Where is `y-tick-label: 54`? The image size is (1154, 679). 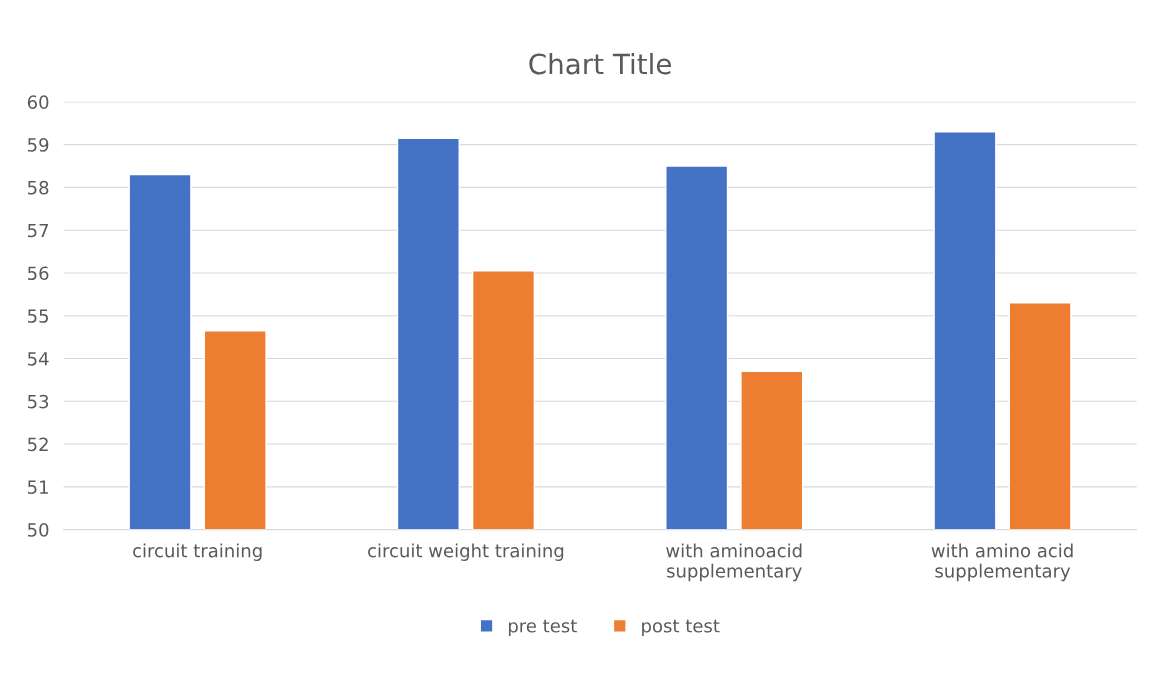 y-tick-label: 54 is located at coordinates (38, 359).